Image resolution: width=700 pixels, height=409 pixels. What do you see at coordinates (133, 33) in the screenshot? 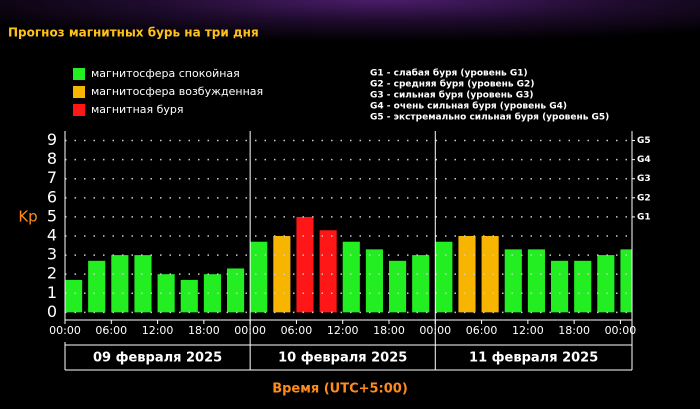
I see `chart-title: Прогноз магнитных бурь на три дня` at bounding box center [133, 33].